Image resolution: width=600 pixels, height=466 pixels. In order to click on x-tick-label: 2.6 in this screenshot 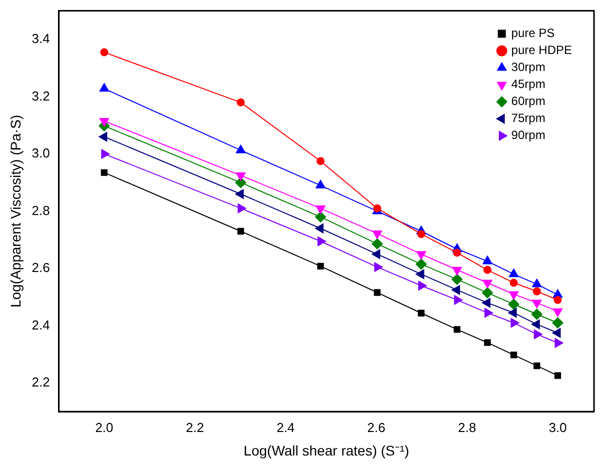, I will do `click(376, 427)`.